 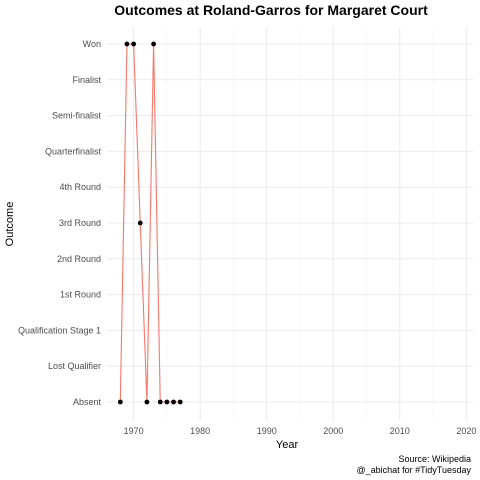 I want to click on data-point-1974, so click(x=160, y=402).